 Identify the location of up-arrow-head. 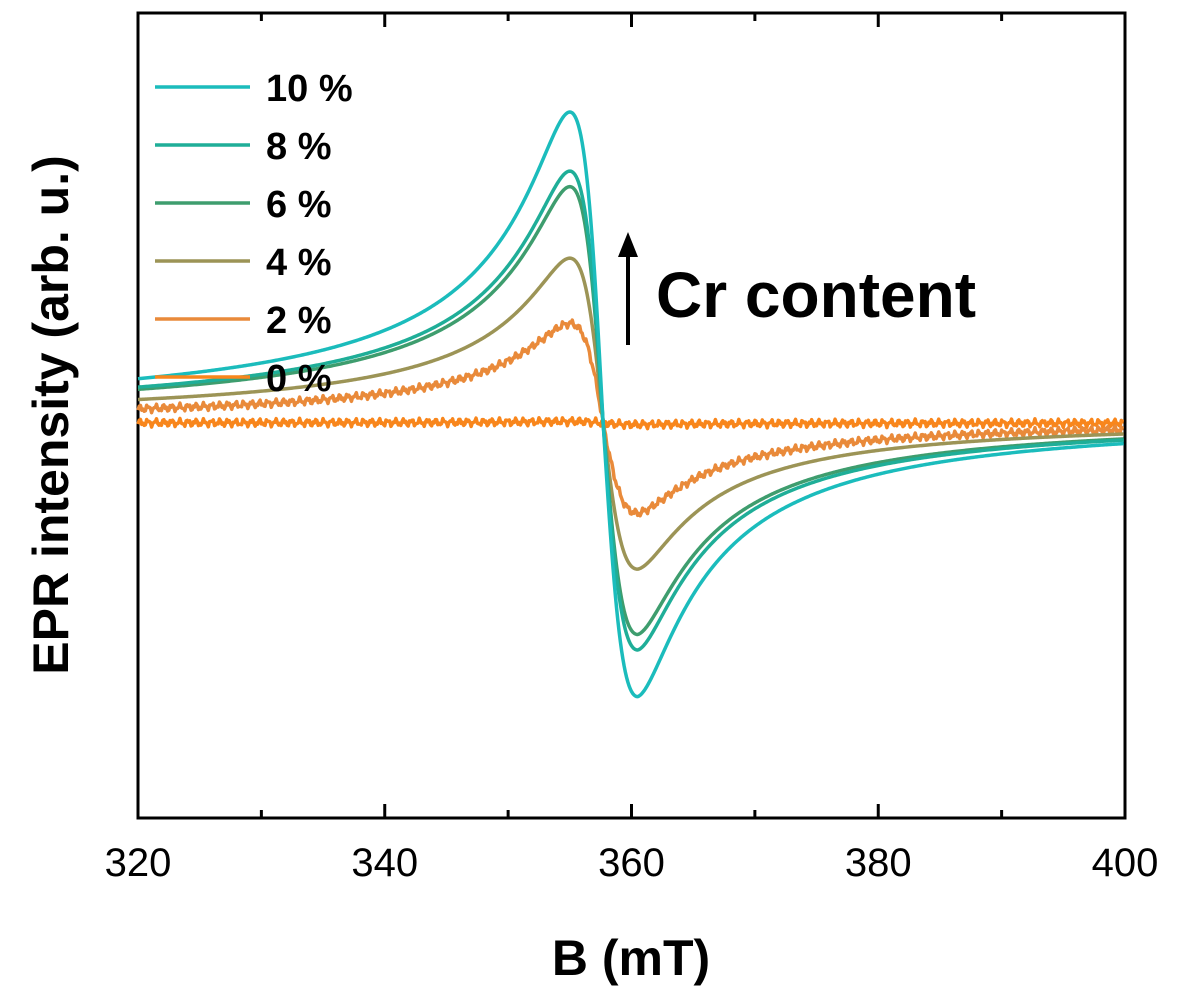
(628, 244).